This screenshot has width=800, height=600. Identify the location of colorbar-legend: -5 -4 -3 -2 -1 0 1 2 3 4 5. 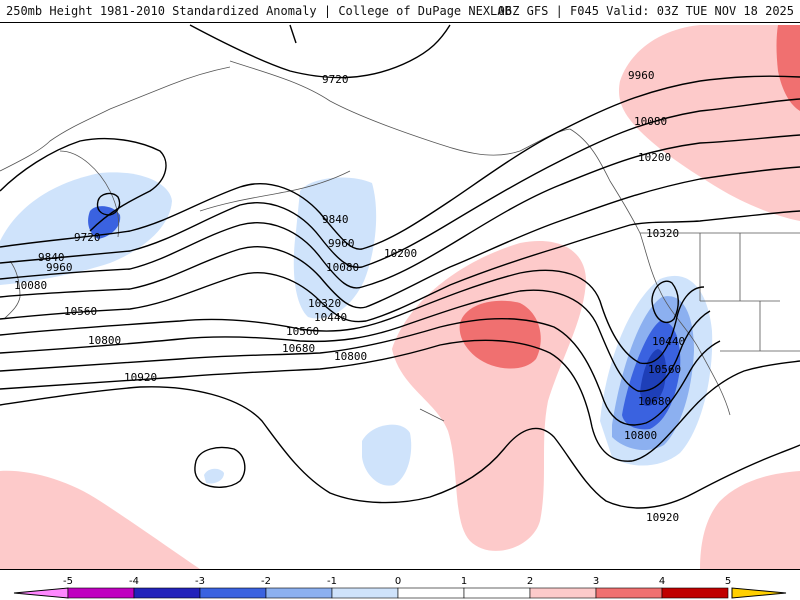
(400, 587).